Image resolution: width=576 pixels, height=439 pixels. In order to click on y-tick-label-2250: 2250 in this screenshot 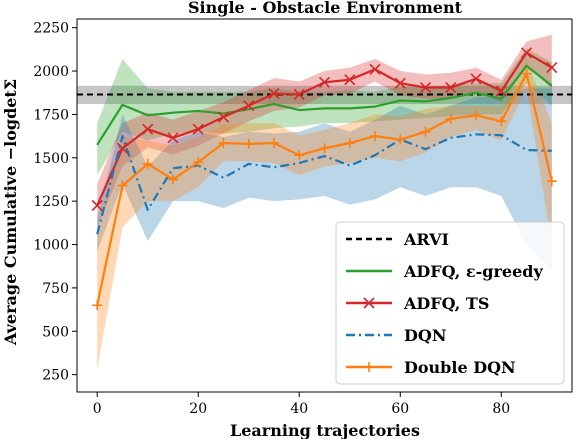, I will do `click(51, 29)`.